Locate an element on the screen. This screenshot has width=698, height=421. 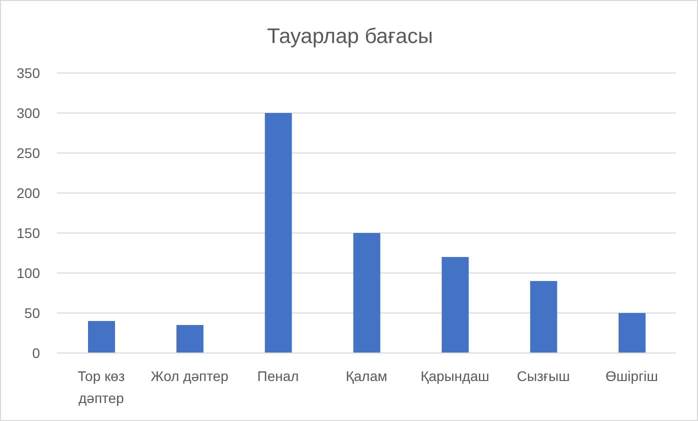
x-tick-label: Қарындаш is located at coordinates (455, 376).